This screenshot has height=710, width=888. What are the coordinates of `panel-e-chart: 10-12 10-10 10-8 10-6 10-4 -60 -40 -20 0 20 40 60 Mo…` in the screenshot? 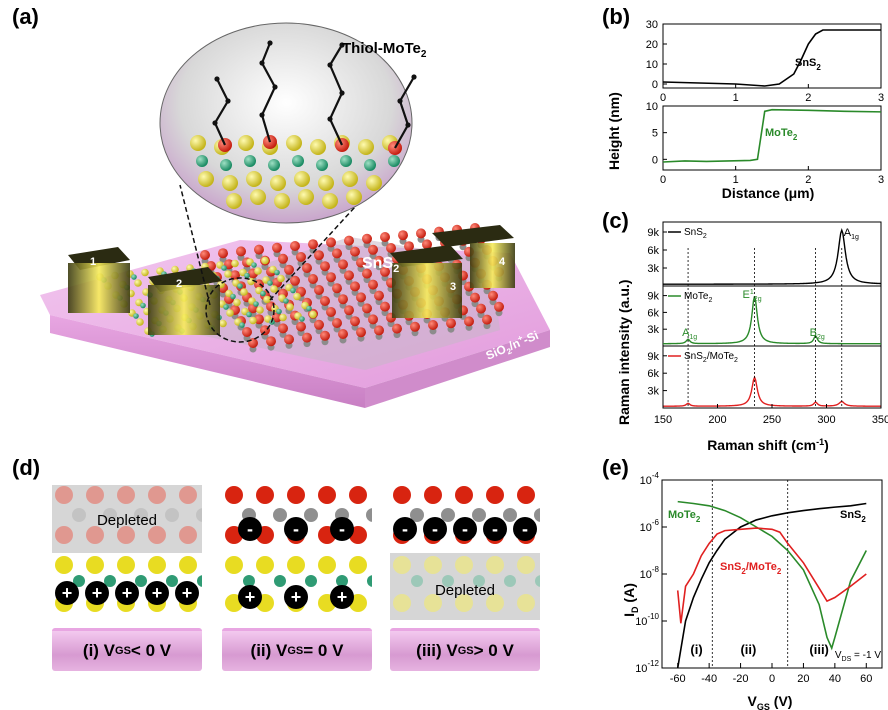 It's located at (752, 590).